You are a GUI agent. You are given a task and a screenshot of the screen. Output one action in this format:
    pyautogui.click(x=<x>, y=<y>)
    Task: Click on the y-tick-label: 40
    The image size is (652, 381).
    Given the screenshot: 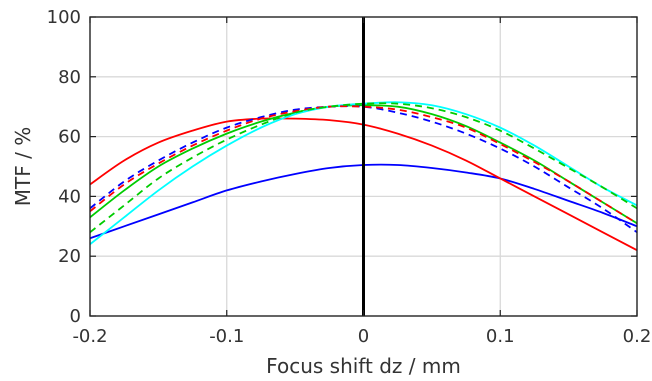 What is the action you would take?
    pyautogui.click(x=69, y=196)
    